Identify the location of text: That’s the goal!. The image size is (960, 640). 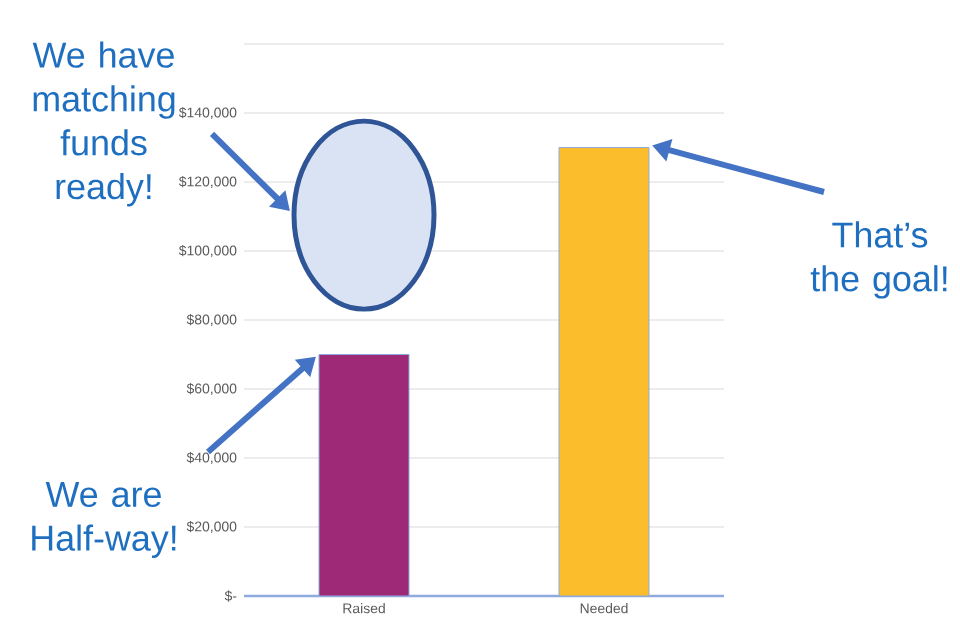
(878, 260).